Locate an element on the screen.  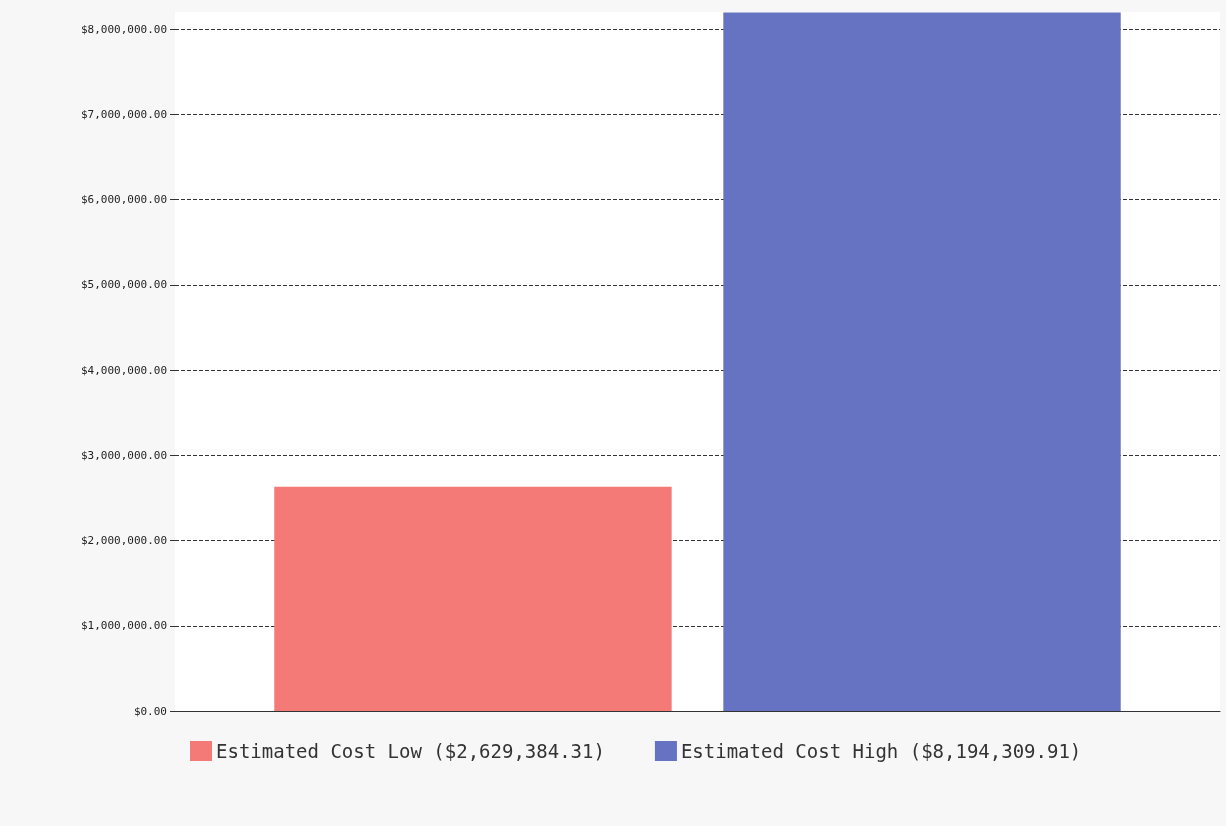
y-tick-label: $6,000,000.00 is located at coordinates (123, 200).